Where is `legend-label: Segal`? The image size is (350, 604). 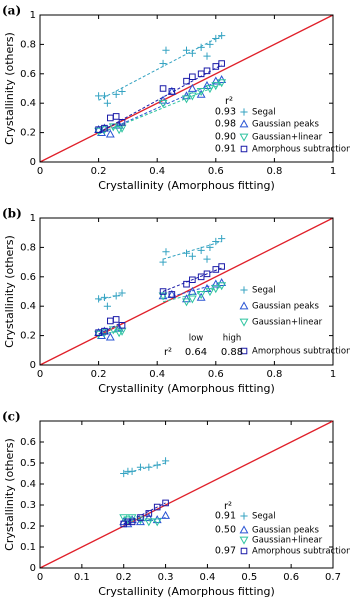 legend-label: Segal is located at coordinates (264, 517).